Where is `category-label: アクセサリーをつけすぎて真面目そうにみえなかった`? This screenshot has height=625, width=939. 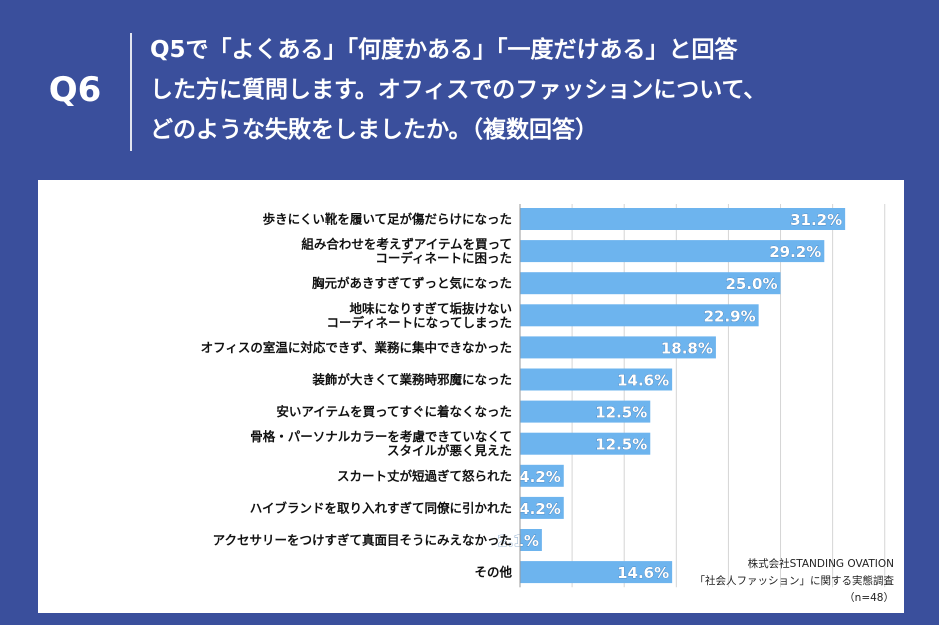
category-label: アクセサリーをつけすぎて真面目そうにみえなかった is located at coordinates (362, 540).